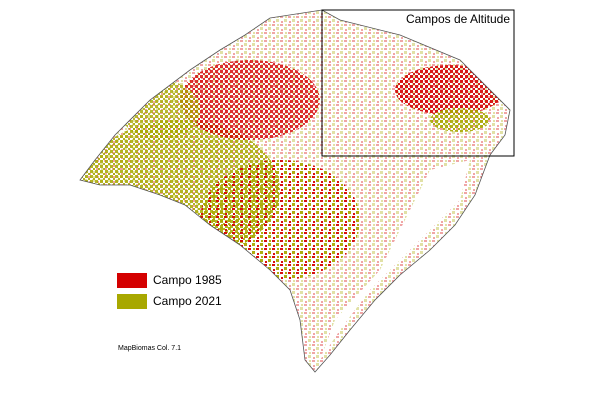  What do you see at coordinates (187, 280) in the screenshot?
I see `legend-label: Campo 1985` at bounding box center [187, 280].